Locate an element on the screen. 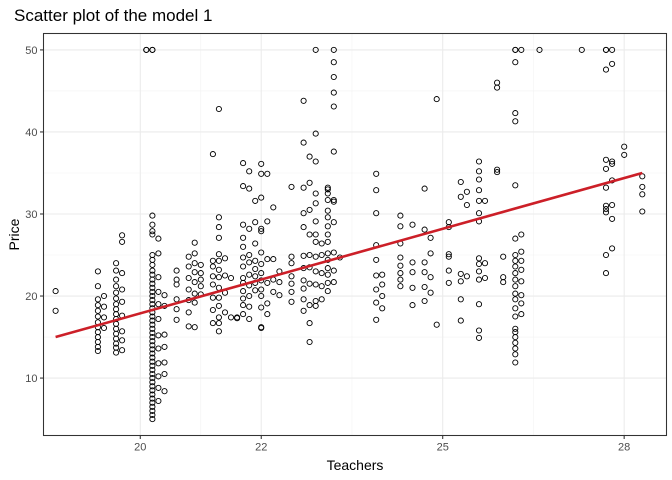 This screenshot has height=480, width=672. x-tick-label: 22 is located at coordinates (261, 448).